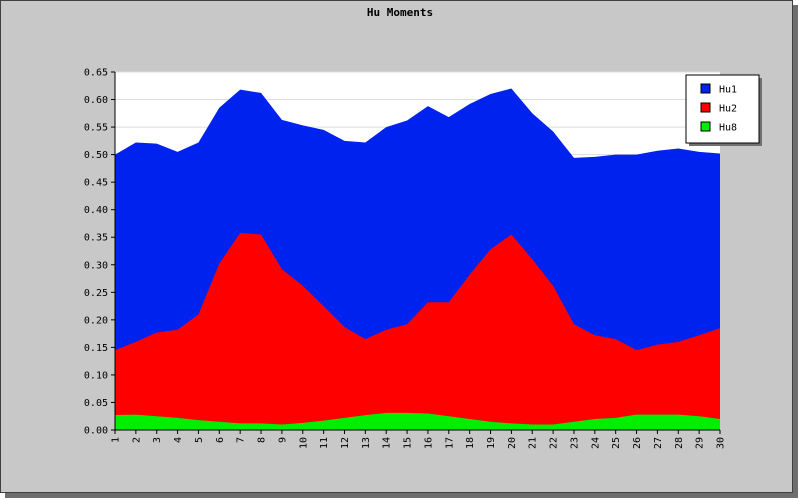  Describe the element at coordinates (658, 443) in the screenshot. I see `x-tick-label: 27` at that location.